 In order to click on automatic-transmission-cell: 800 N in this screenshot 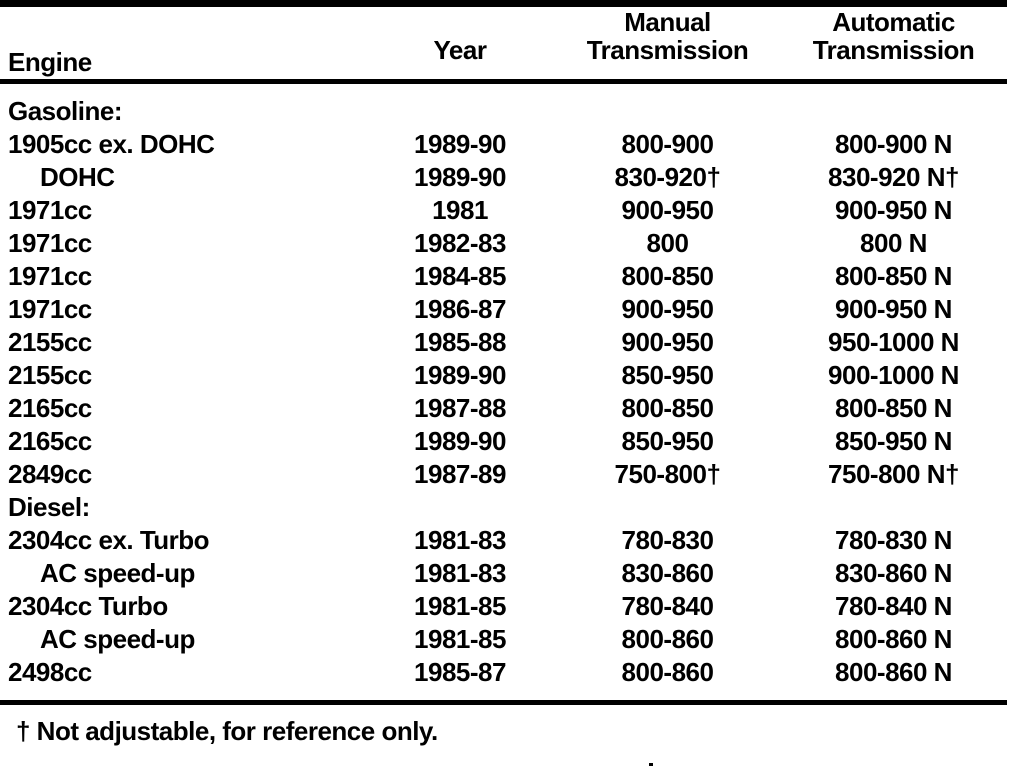, I will do `click(893, 243)`.